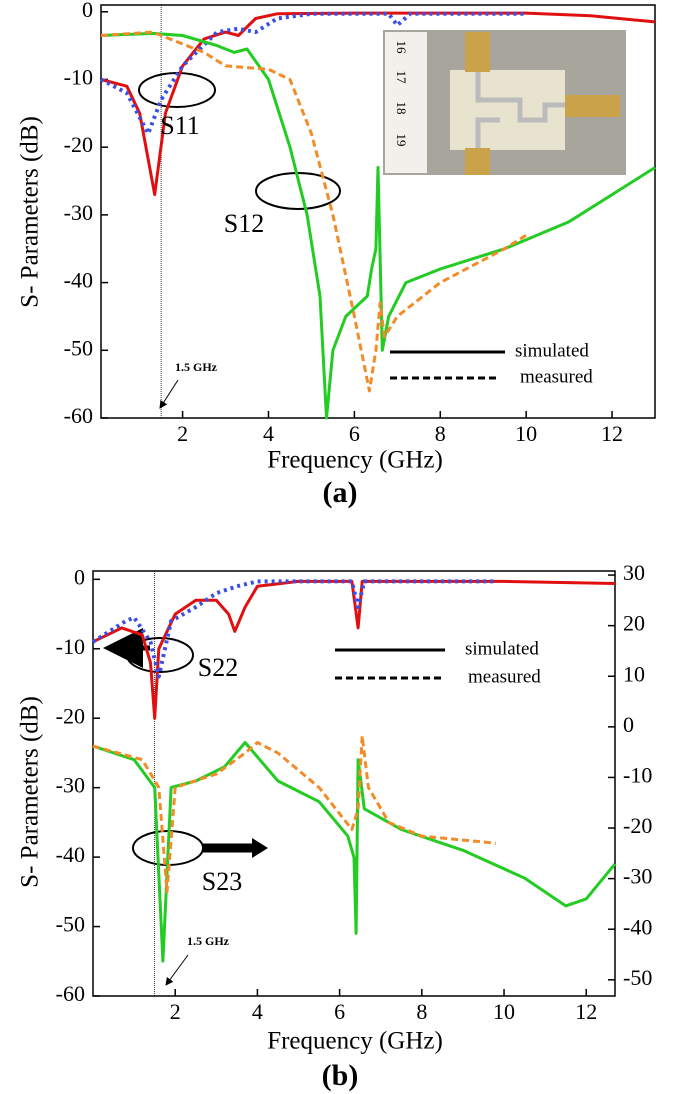 Image resolution: width=685 pixels, height=1094 pixels. I want to click on chart-title: (b), so click(340, 1075).